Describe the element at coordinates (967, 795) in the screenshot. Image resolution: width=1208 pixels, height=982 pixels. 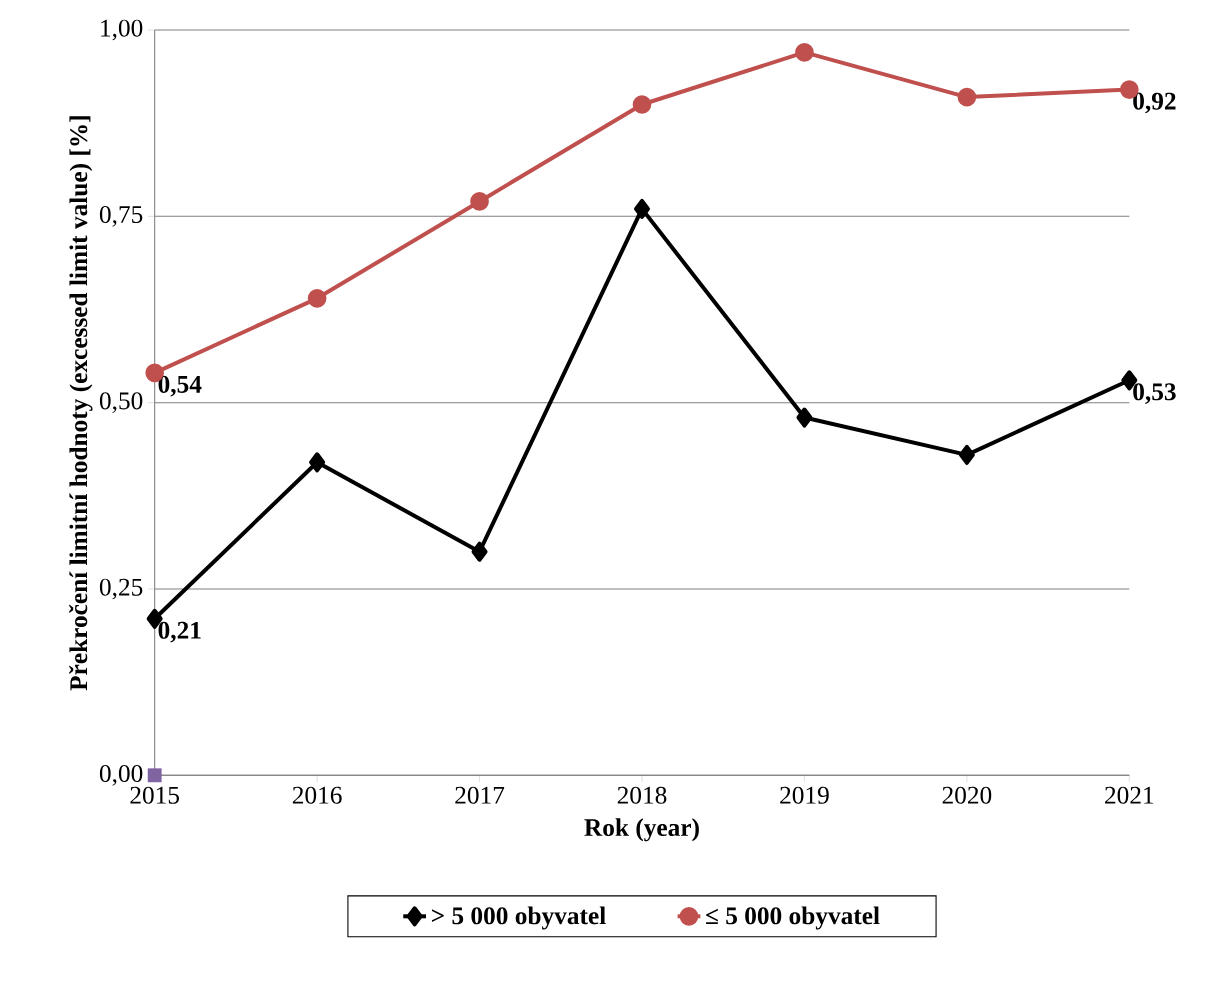
I see `x-tick-label: 2020` at that location.